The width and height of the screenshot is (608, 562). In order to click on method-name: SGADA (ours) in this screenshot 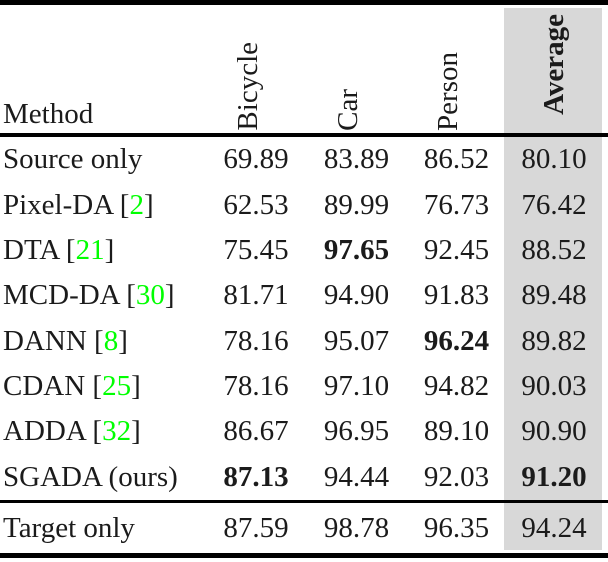, I will do `click(90, 476)`.